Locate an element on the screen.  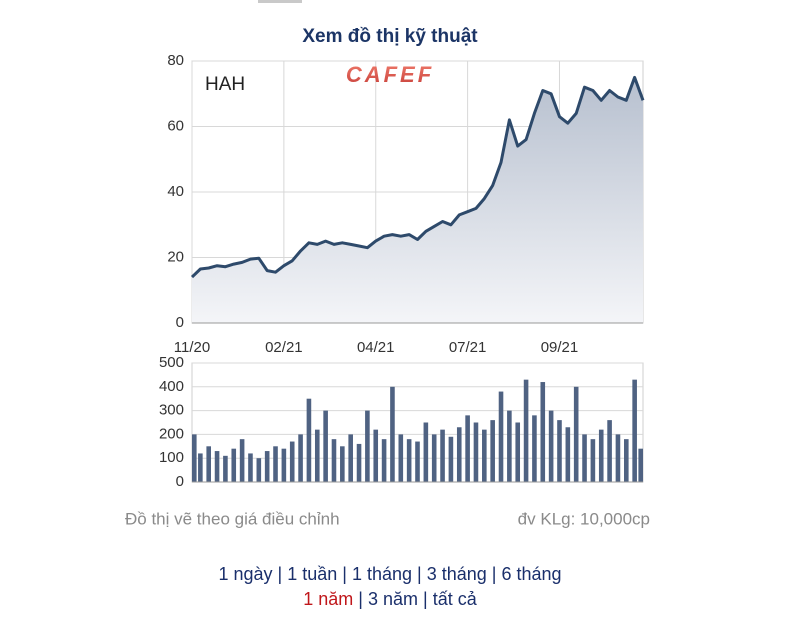
period-link: tất cả is located at coordinates (455, 599).